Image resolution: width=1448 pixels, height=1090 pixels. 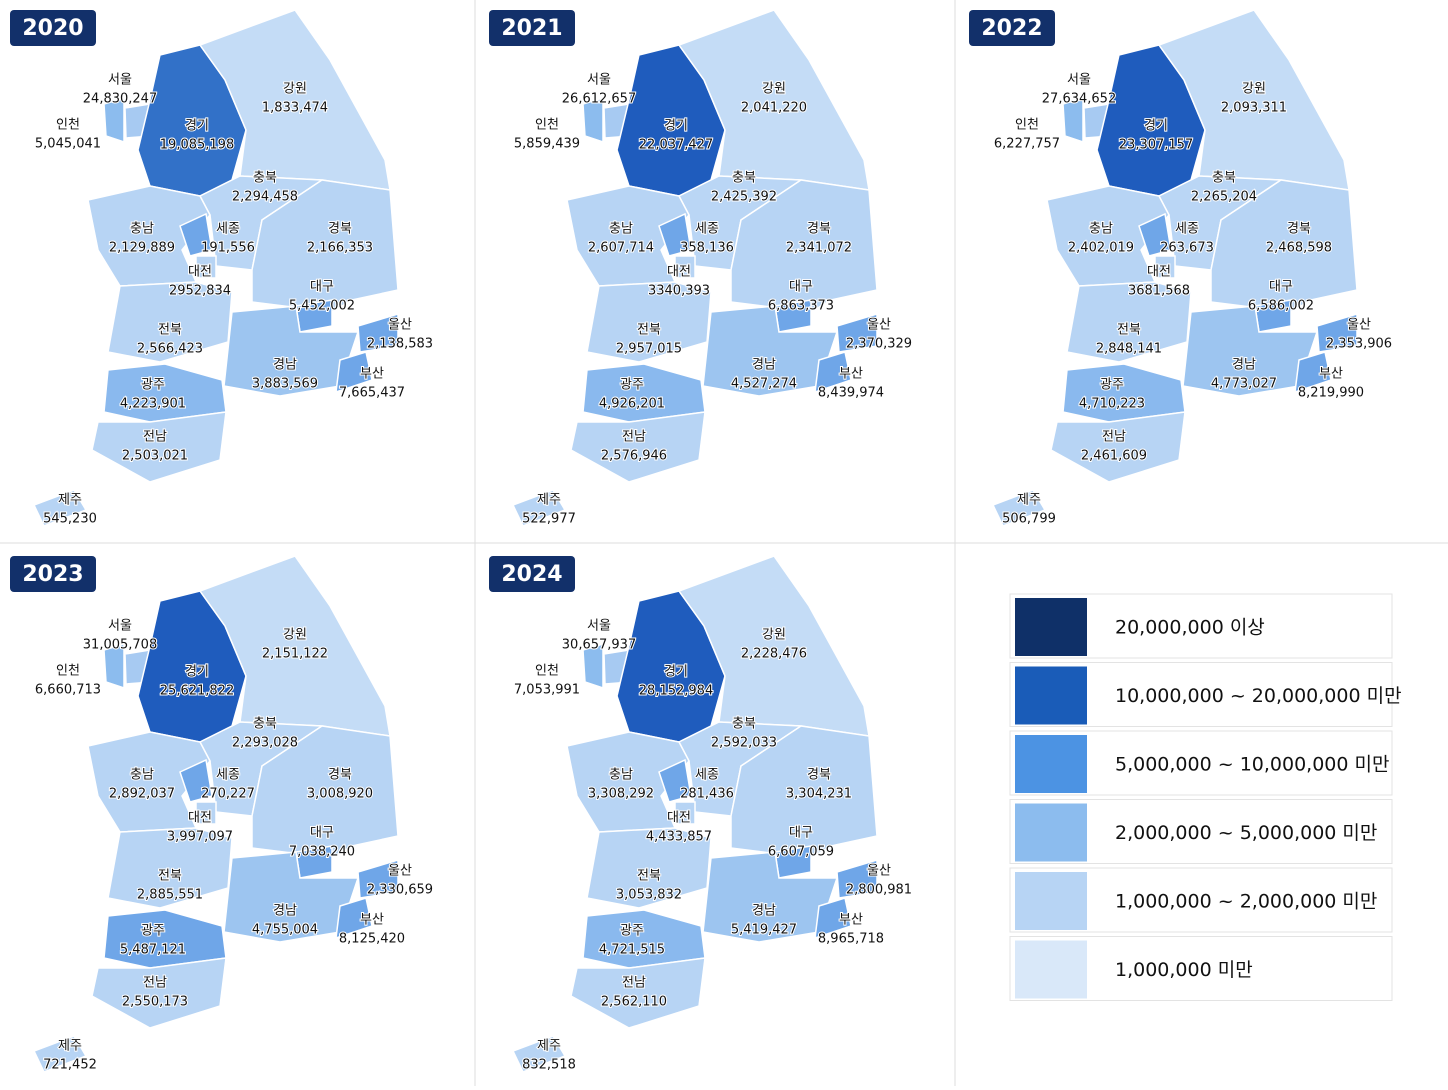 I want to click on region-value: 6,607,059, so click(x=801, y=852).